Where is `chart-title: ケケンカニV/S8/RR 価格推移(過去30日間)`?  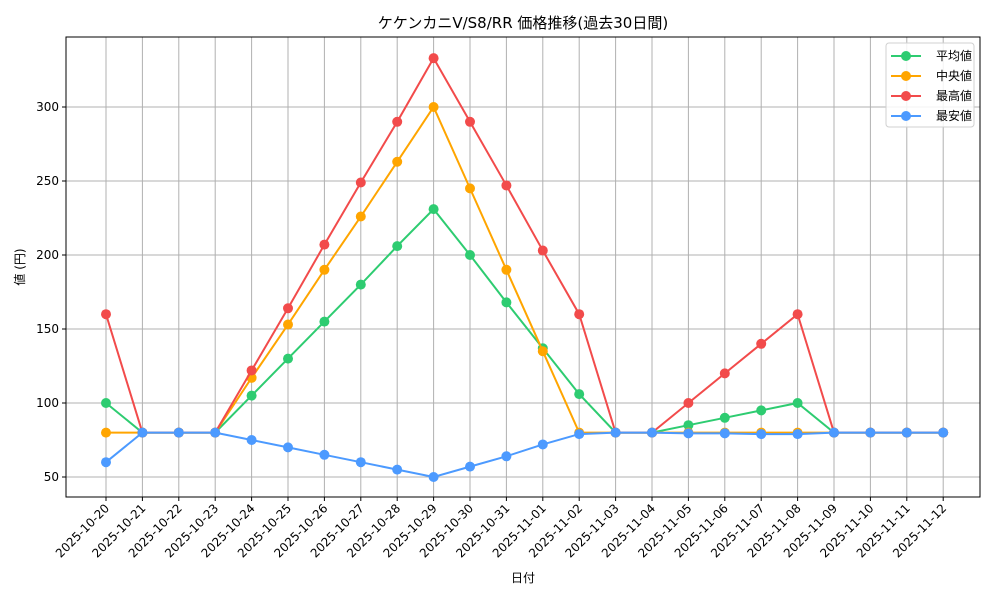 chart-title: ケケンカニV/S8/RR 価格推移(過去30日間) is located at coordinates (523, 23).